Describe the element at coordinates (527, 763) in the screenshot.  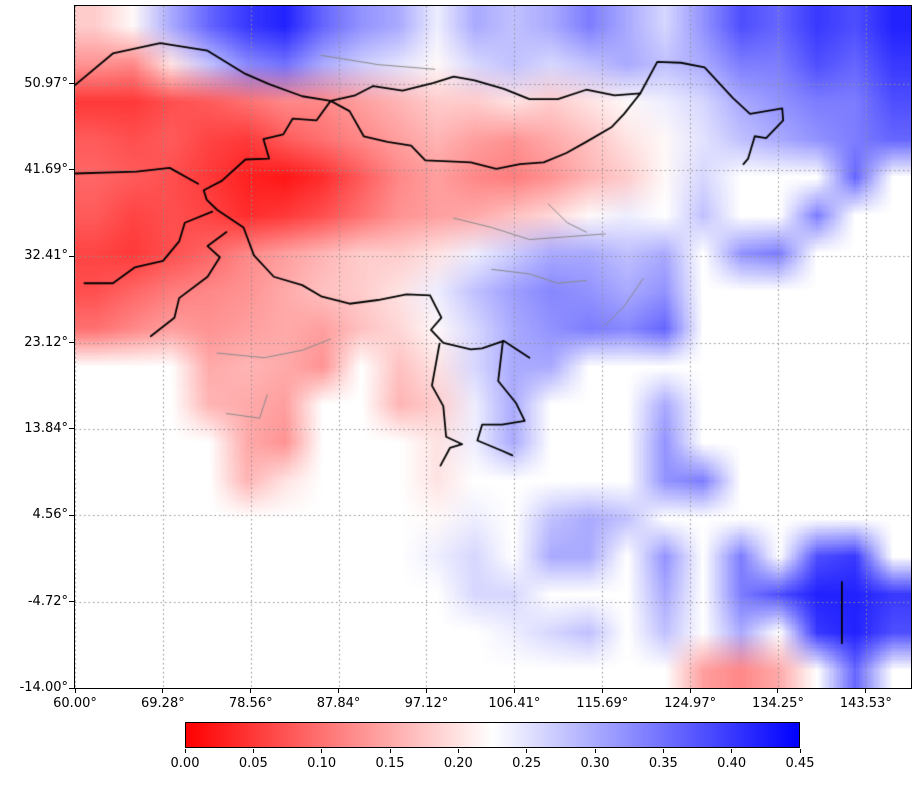
I see `colorbar-tick-label: 0.25` at that location.